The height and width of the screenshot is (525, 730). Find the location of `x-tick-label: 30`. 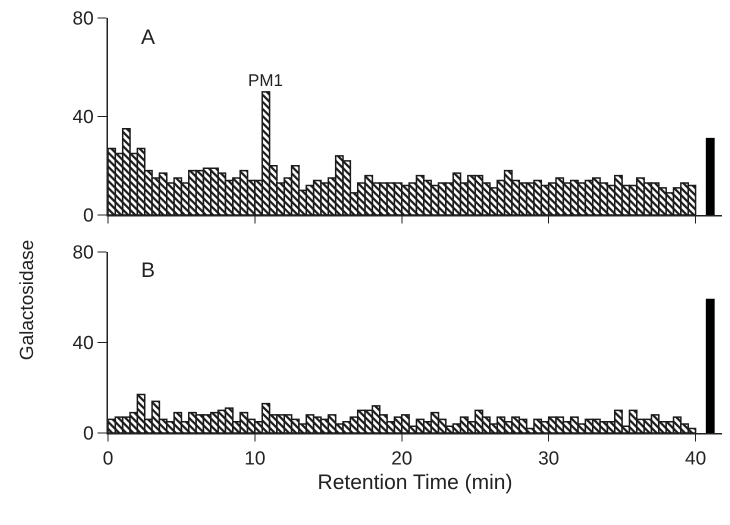

x-tick-label: 30 is located at coordinates (549, 459).